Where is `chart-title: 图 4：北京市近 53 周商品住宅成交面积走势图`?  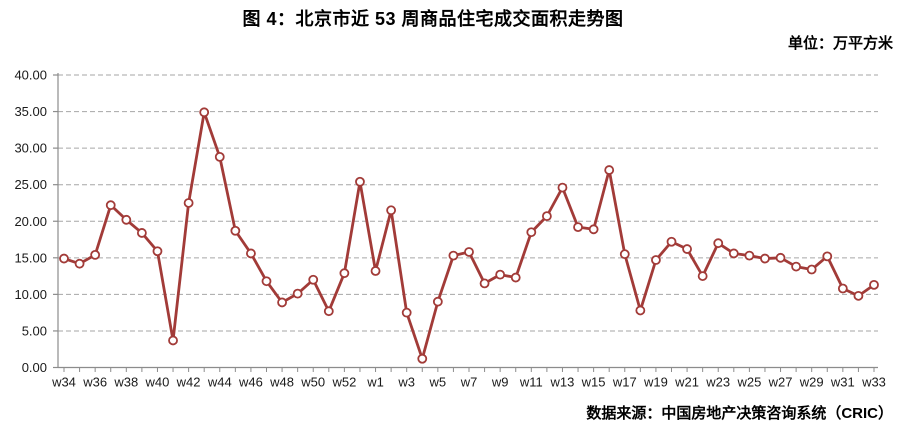 chart-title: 图 4：北京市近 53 周商品住宅成交面积走势图 is located at coordinates (433, 19).